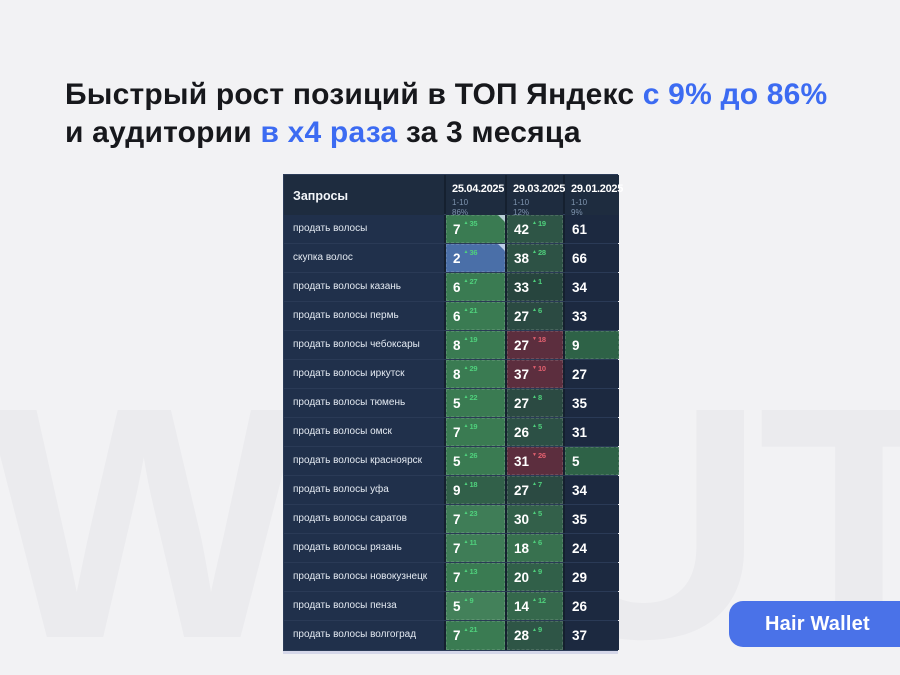  I want to click on position-drop-delta: ▼ 18, so click(539, 339).